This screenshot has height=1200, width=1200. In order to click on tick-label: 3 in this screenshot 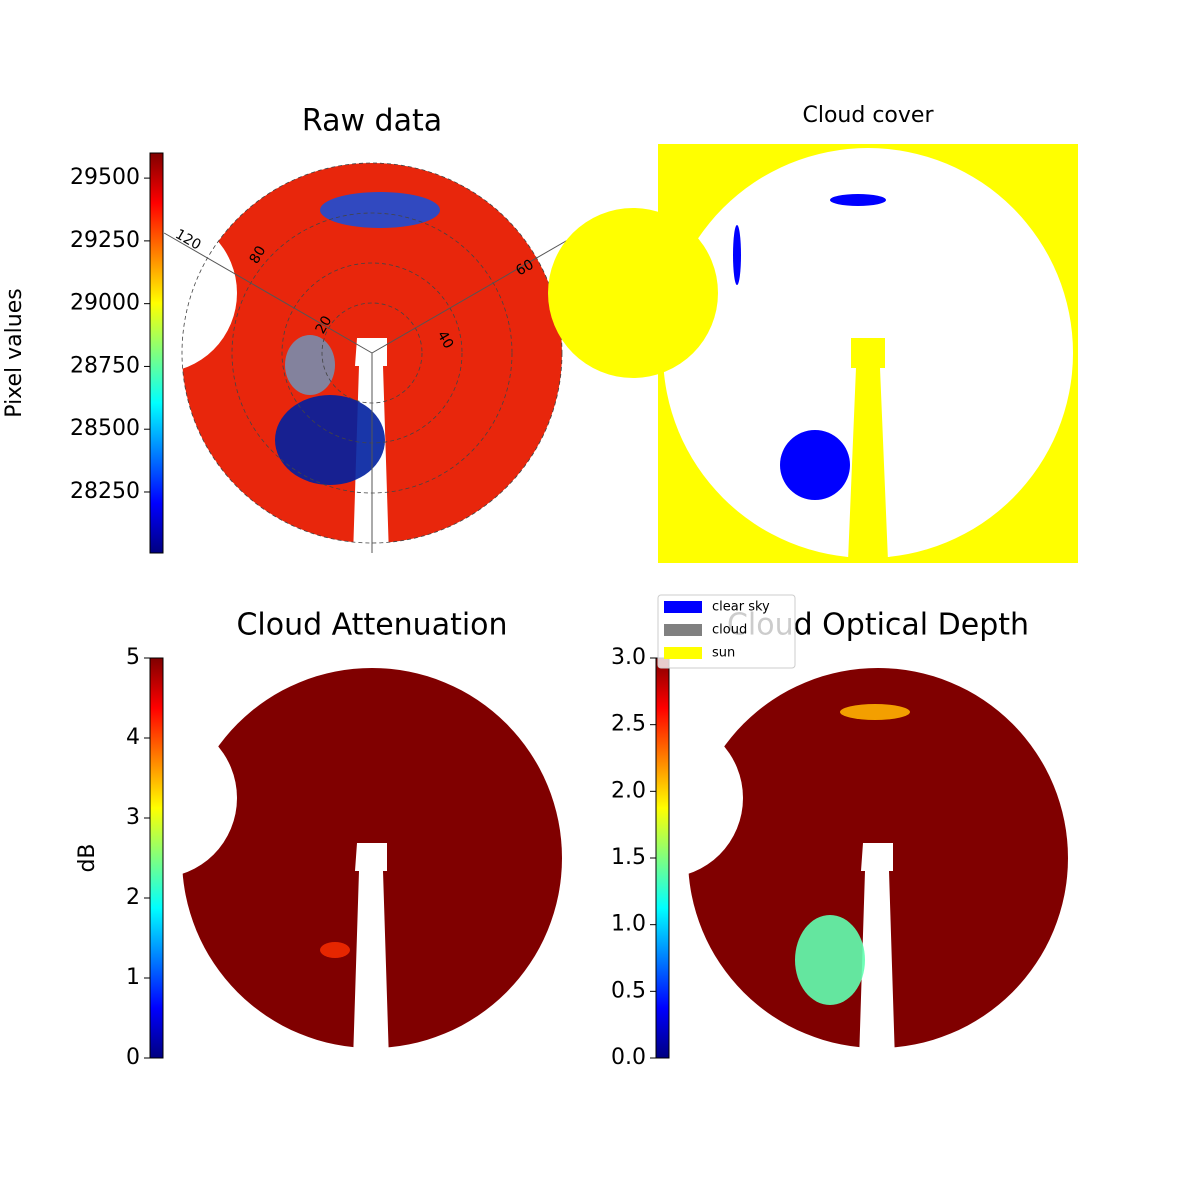, I will do `click(133, 817)`.